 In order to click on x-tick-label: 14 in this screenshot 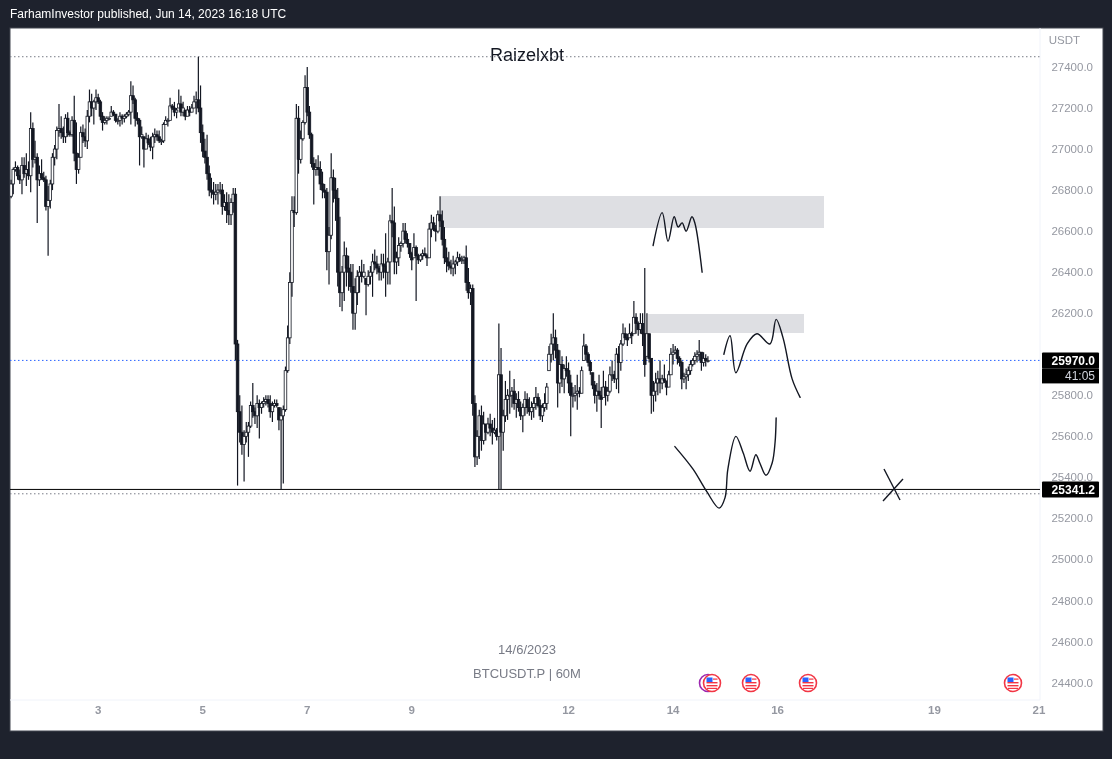, I will do `click(673, 710)`.